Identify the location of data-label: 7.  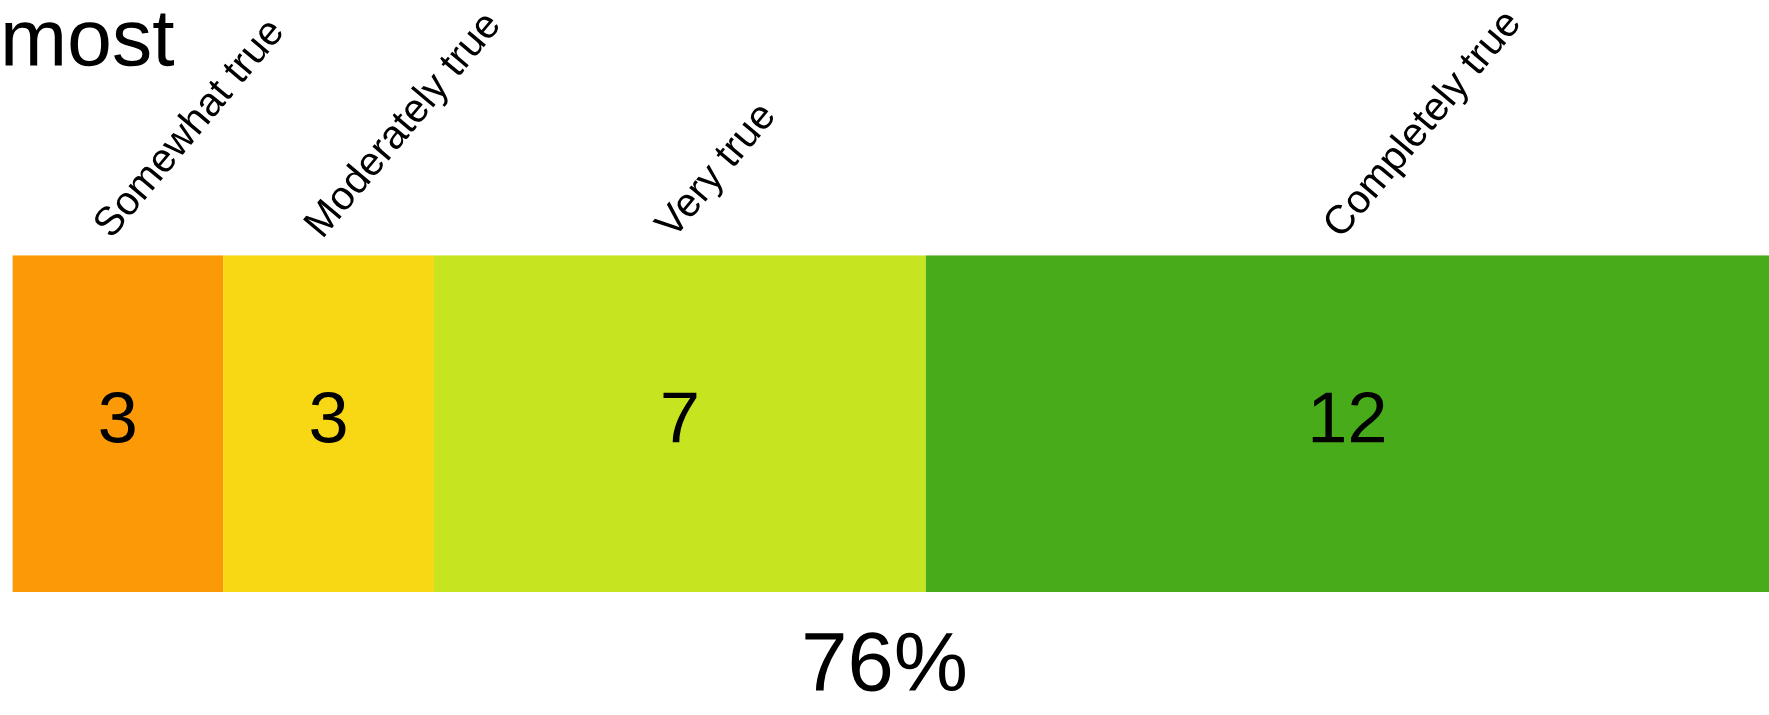
(680, 417).